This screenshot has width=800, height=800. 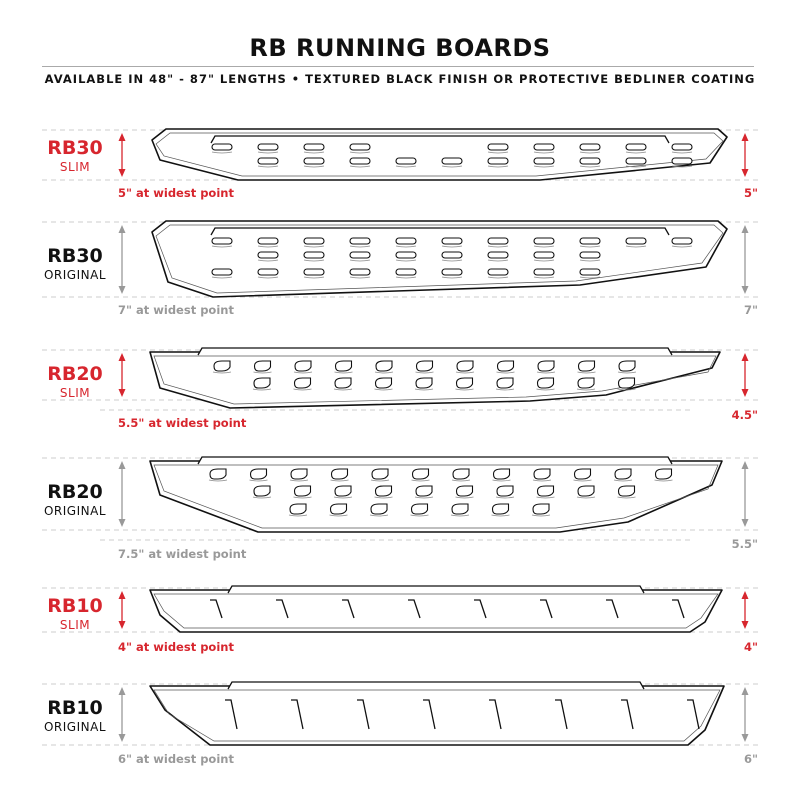 I want to click on model-variant: SLIM, so click(x=75, y=167).